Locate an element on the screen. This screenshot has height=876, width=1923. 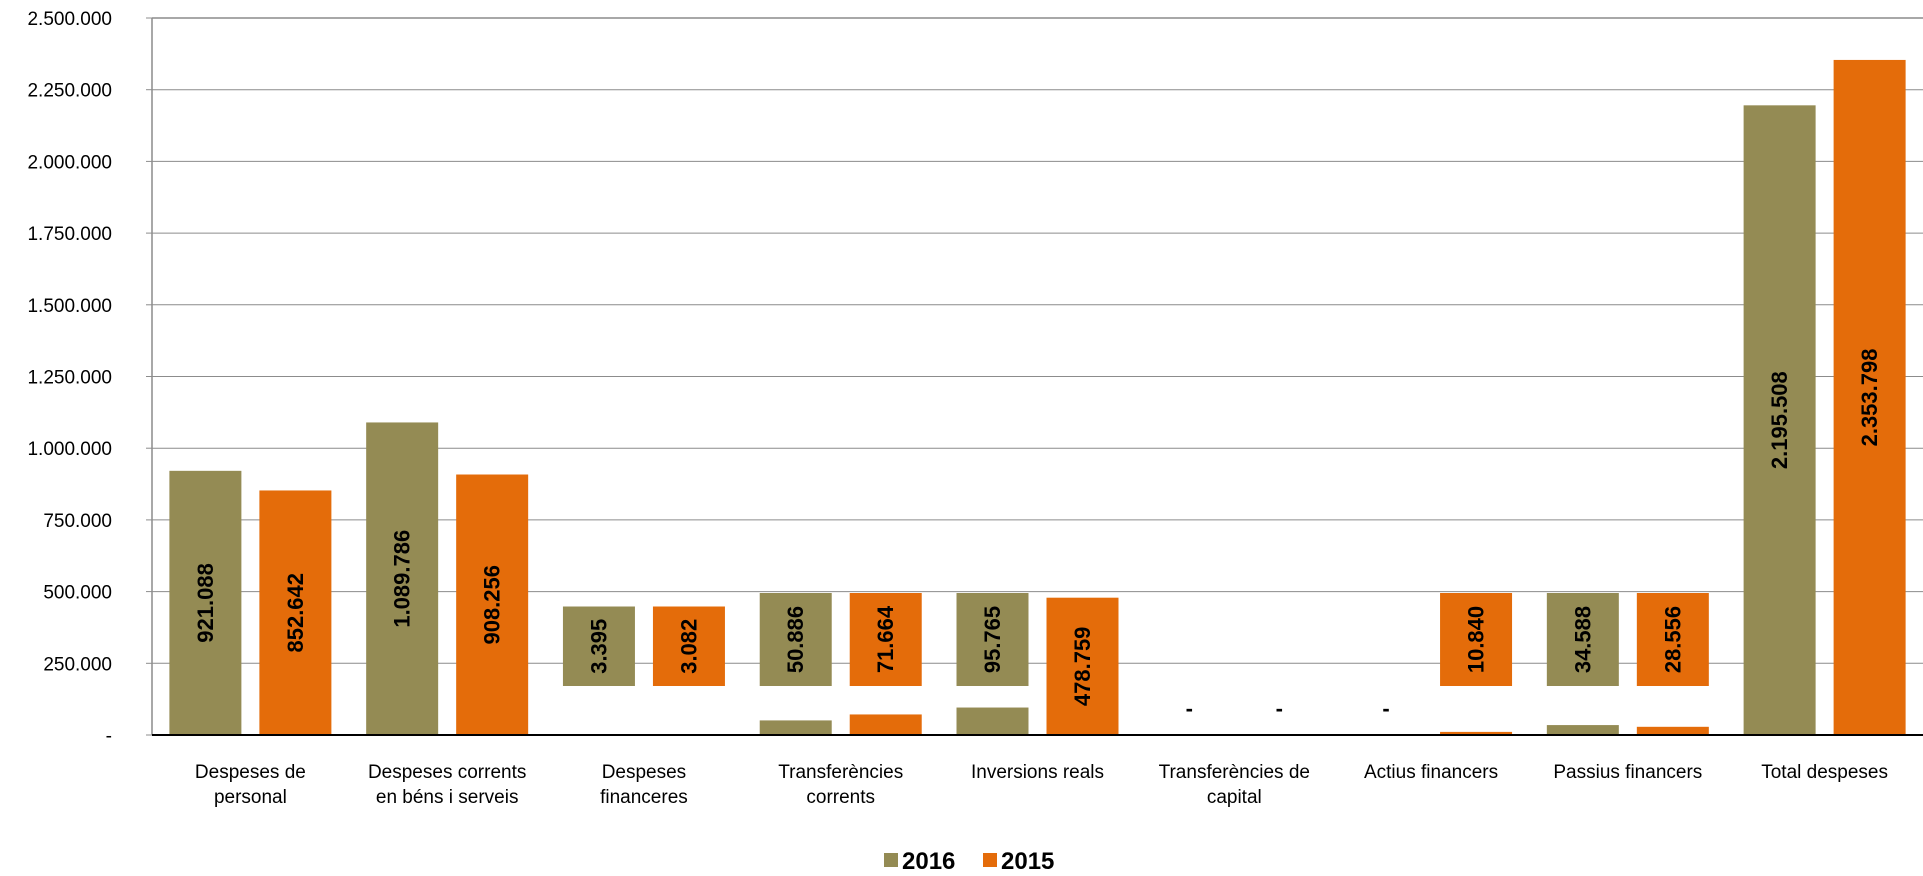
y-tick-label: 2.500.000 is located at coordinates (69, 19).